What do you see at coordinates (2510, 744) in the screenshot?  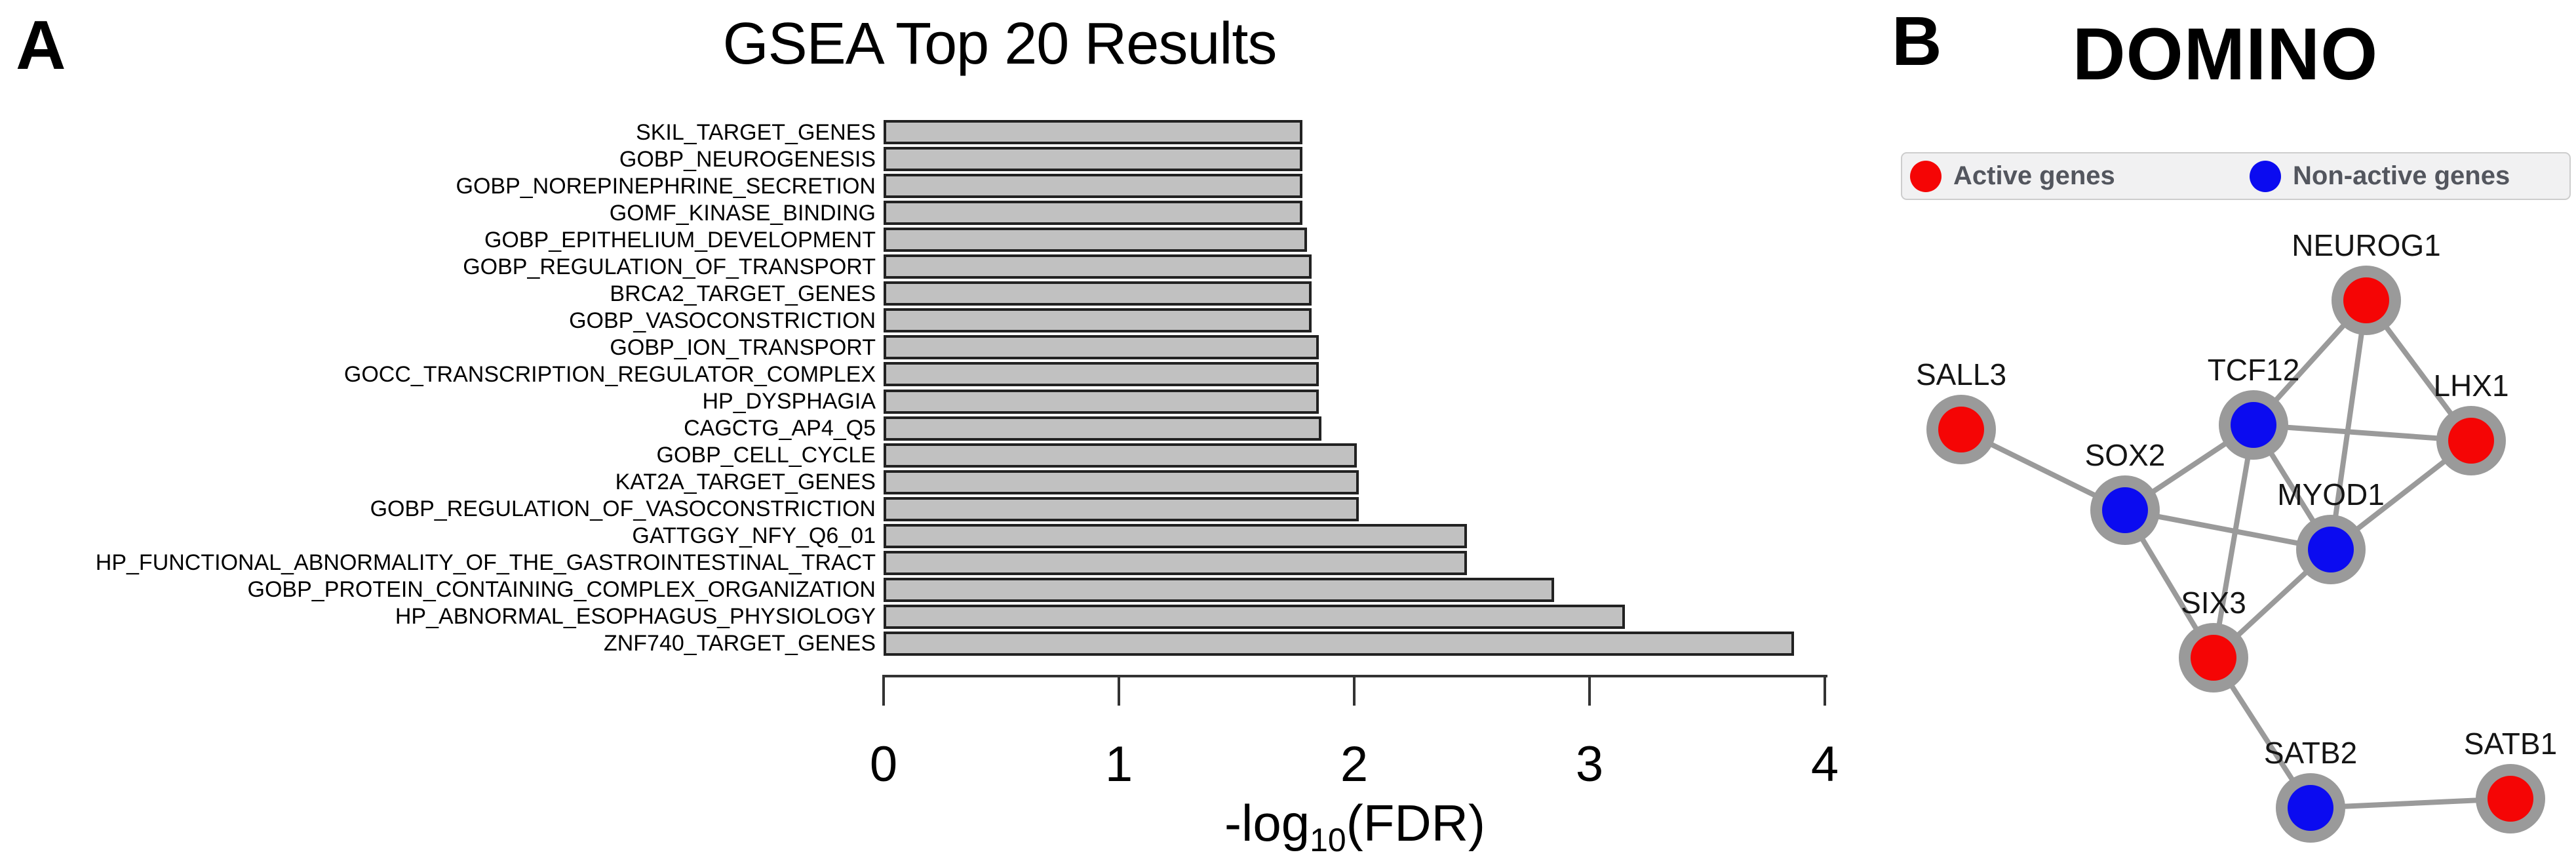 I see `gene-node-label: SATB1` at bounding box center [2510, 744].